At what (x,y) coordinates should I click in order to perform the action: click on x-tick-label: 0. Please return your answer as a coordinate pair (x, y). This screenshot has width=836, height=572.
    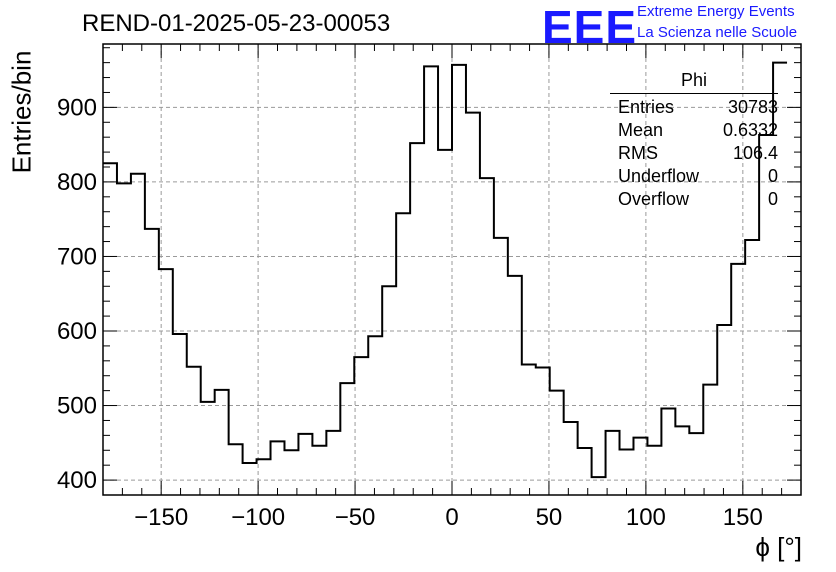
    Looking at the image, I should click on (451, 517).